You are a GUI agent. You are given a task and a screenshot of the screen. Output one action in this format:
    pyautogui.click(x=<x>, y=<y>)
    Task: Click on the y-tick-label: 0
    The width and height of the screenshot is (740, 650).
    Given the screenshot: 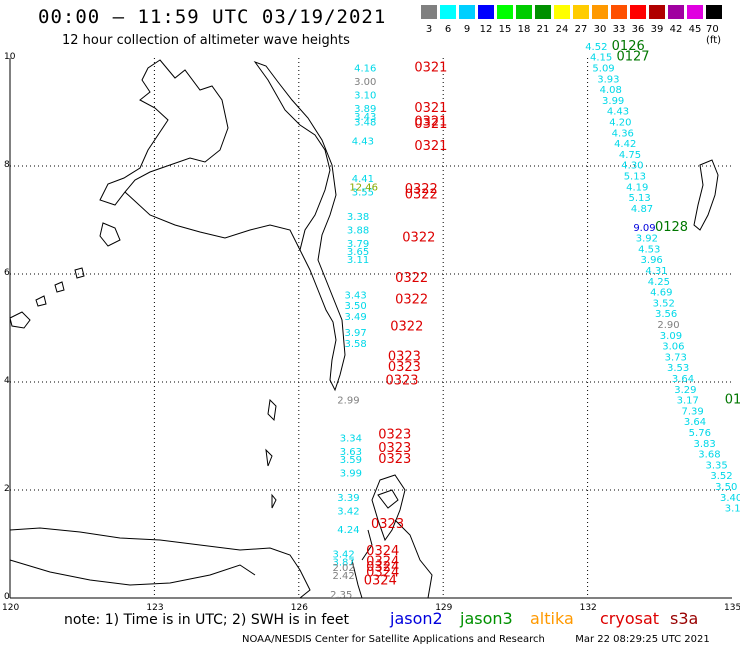 What is the action you would take?
    pyautogui.click(x=7, y=597)
    